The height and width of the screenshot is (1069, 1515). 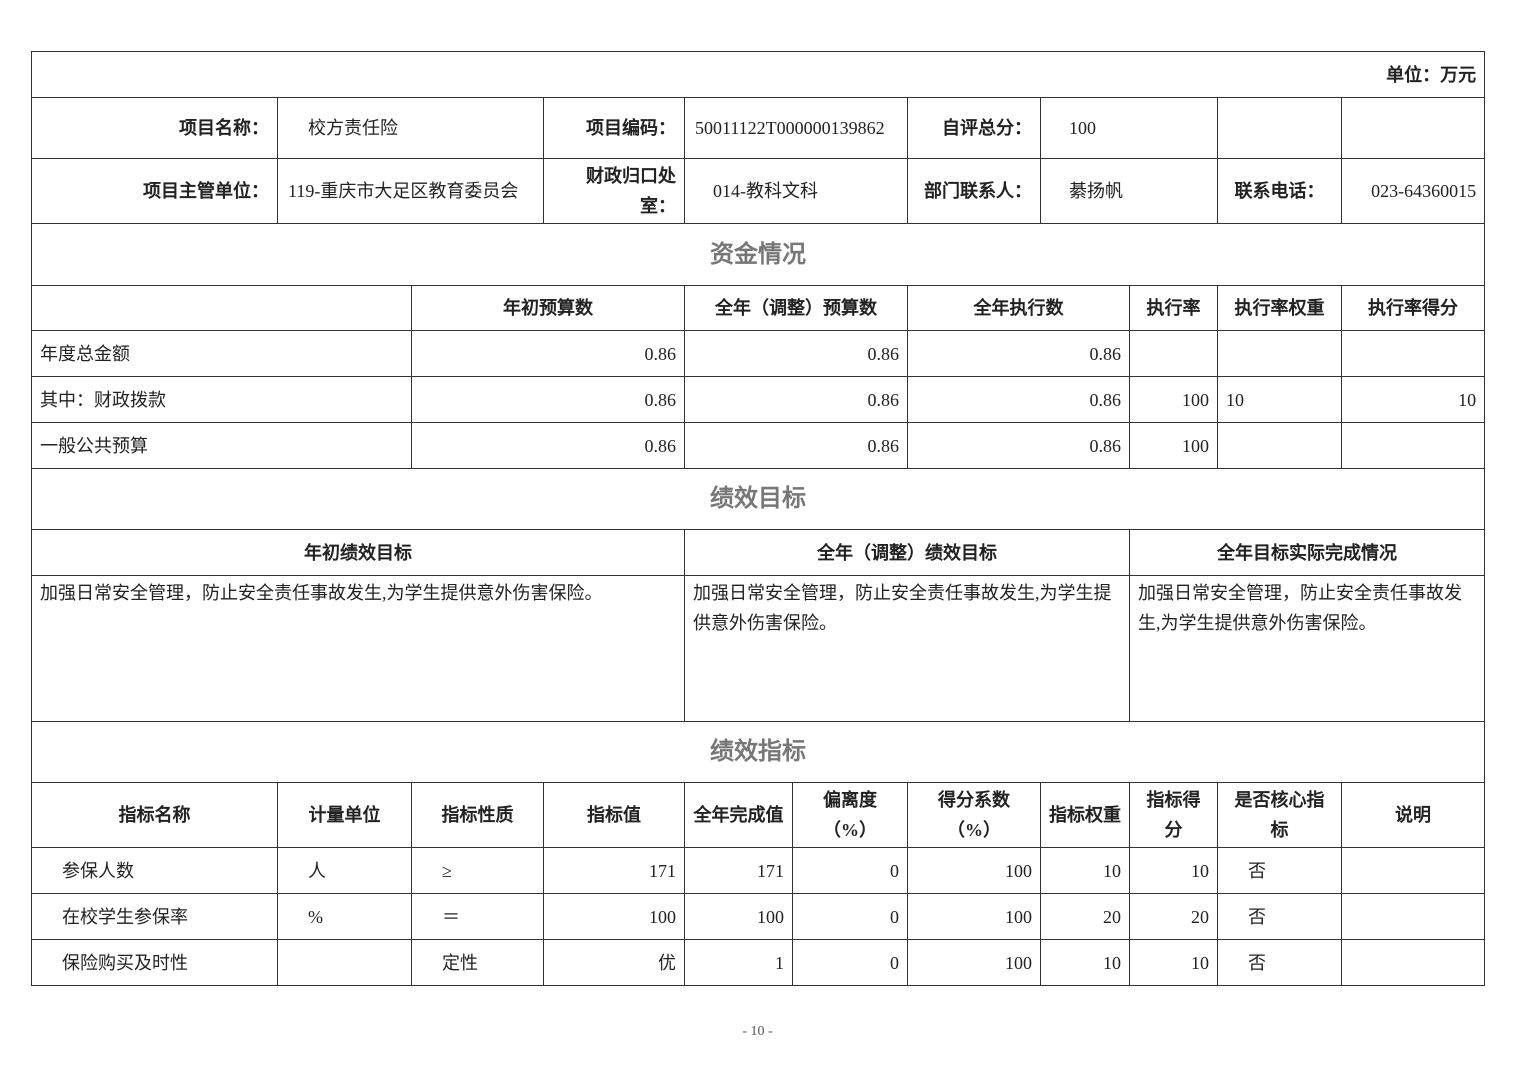 What do you see at coordinates (1279, 308) in the screenshot?
I see `funds-header: 执行率权重` at bounding box center [1279, 308].